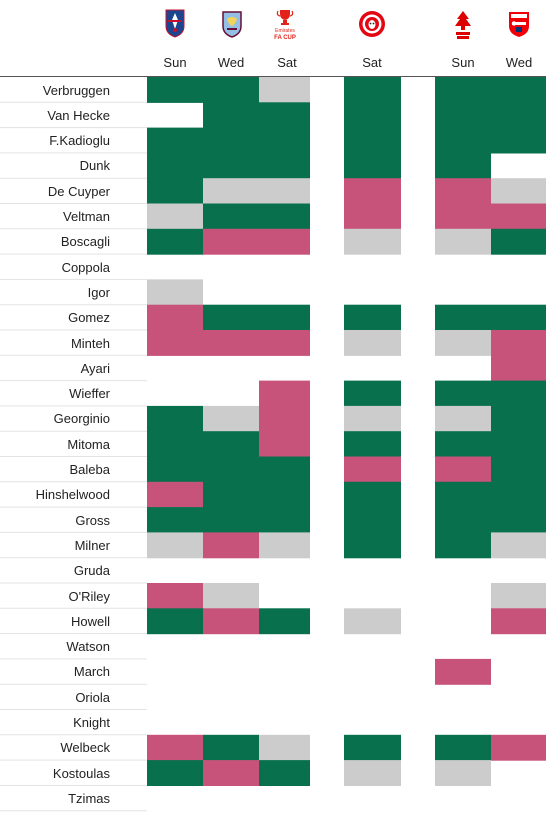 This screenshot has height=815, width=546. What do you see at coordinates (231, 343) in the screenshot?
I see `cell-minteh-m2` at bounding box center [231, 343].